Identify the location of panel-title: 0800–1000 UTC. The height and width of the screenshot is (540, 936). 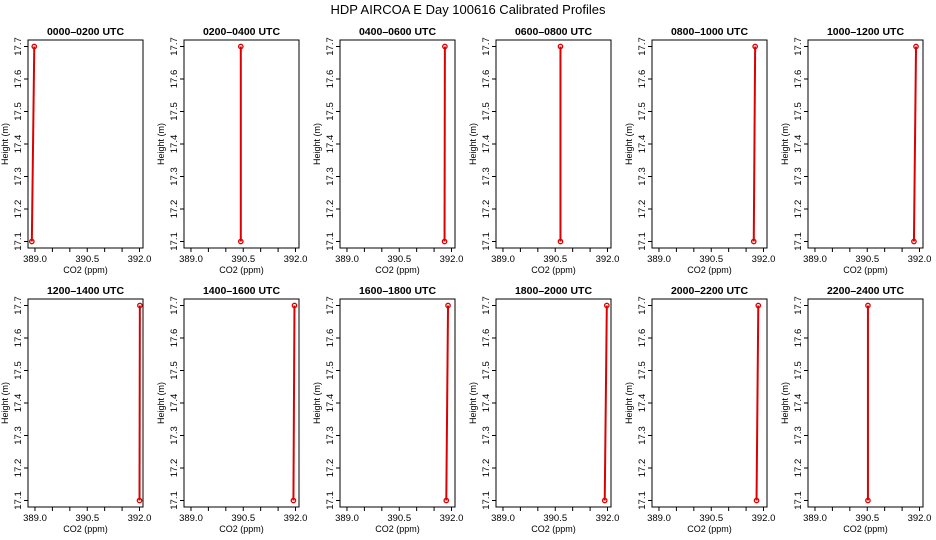
(709, 32).